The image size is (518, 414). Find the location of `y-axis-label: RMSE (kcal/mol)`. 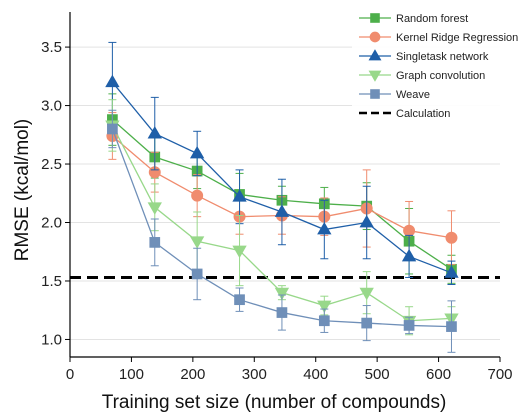

y-axis-label: RMSE (kcal/mol) is located at coordinates (22, 190).